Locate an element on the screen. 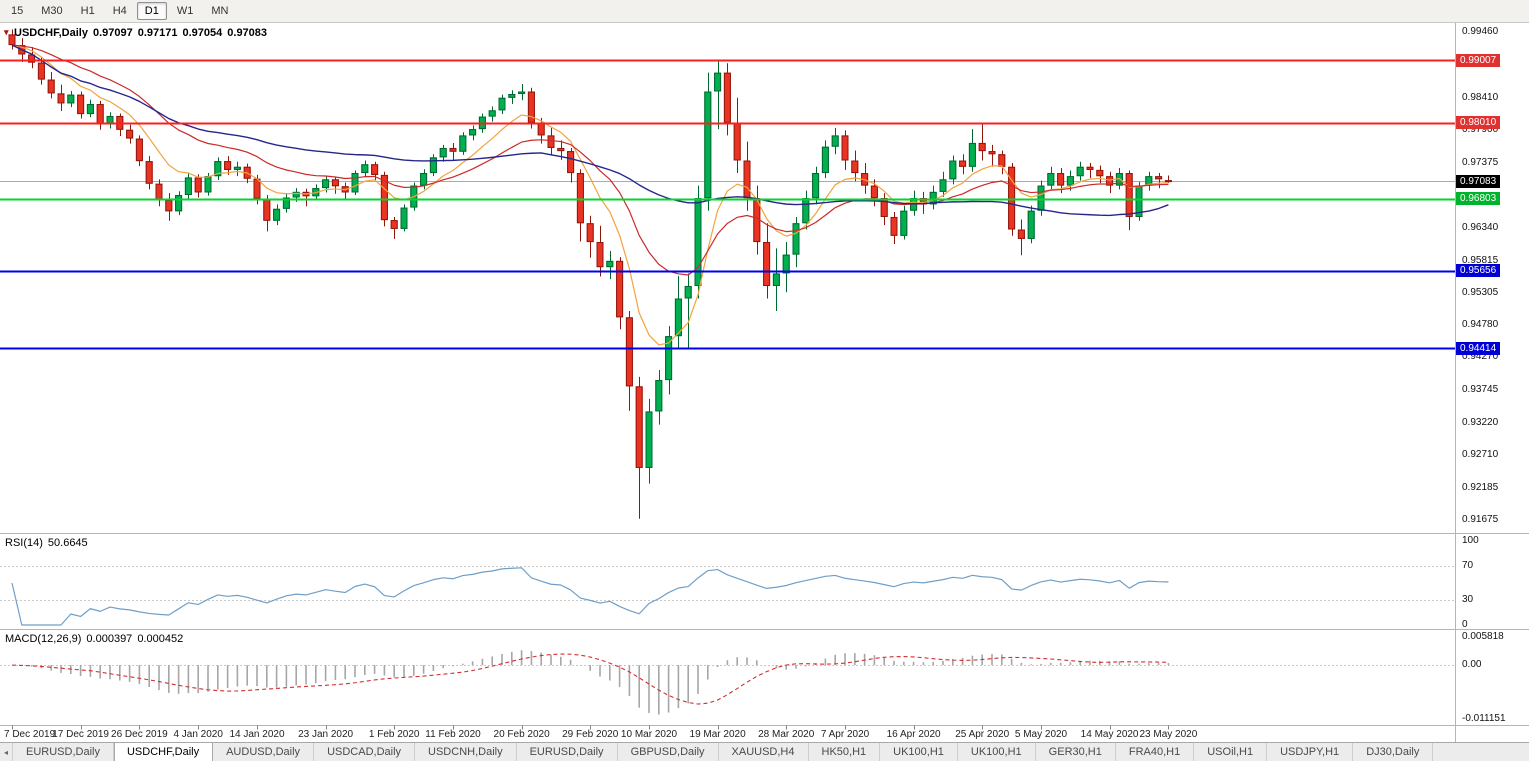 The height and width of the screenshot is (761, 1529). date-label: 28 Mar 2020 is located at coordinates (786, 734).